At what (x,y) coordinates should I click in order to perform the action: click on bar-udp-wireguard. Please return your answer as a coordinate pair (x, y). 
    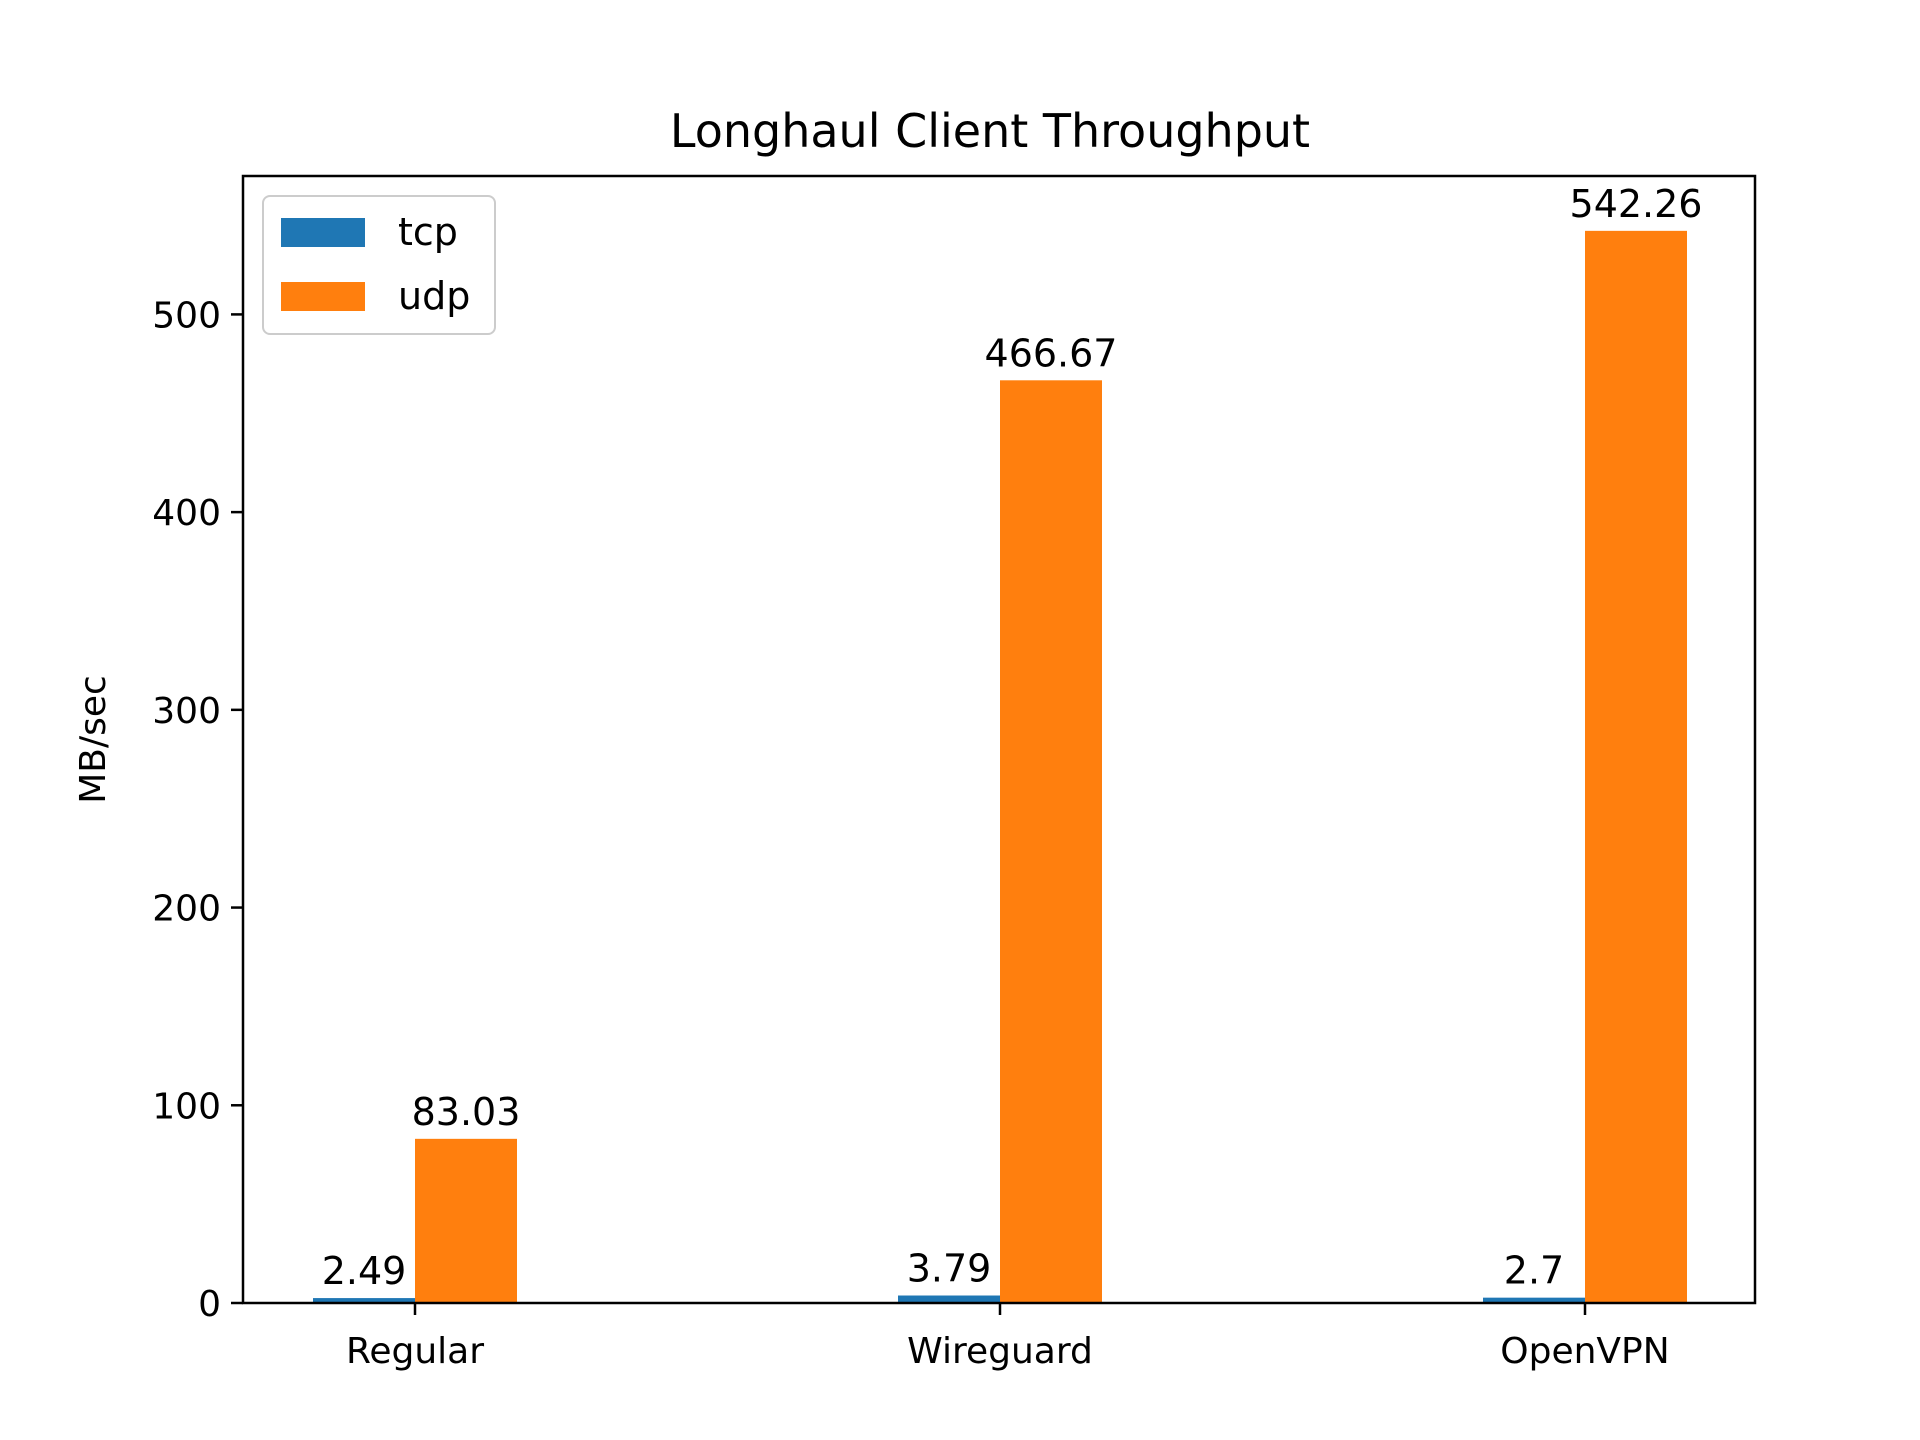
    Looking at the image, I should click on (1051, 841).